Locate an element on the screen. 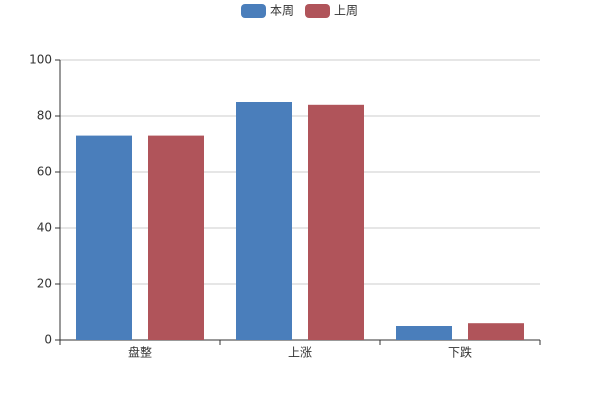 Image resolution: width=600 pixels, height=400 pixels. x-tick-label: 盘整 is located at coordinates (140, 352).